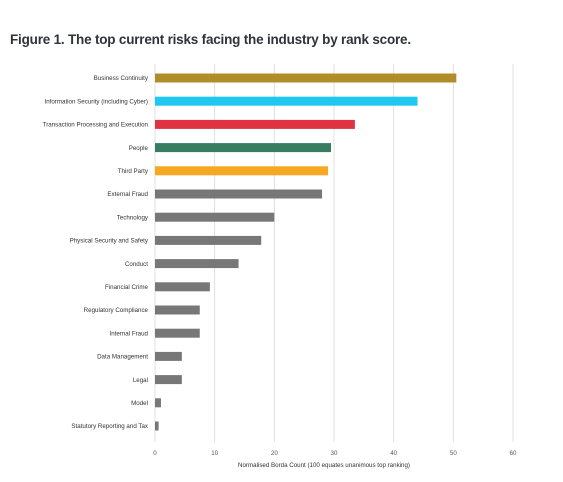 The image size is (563, 482). What do you see at coordinates (133, 217) in the screenshot?
I see `category-label: Technology` at bounding box center [133, 217].